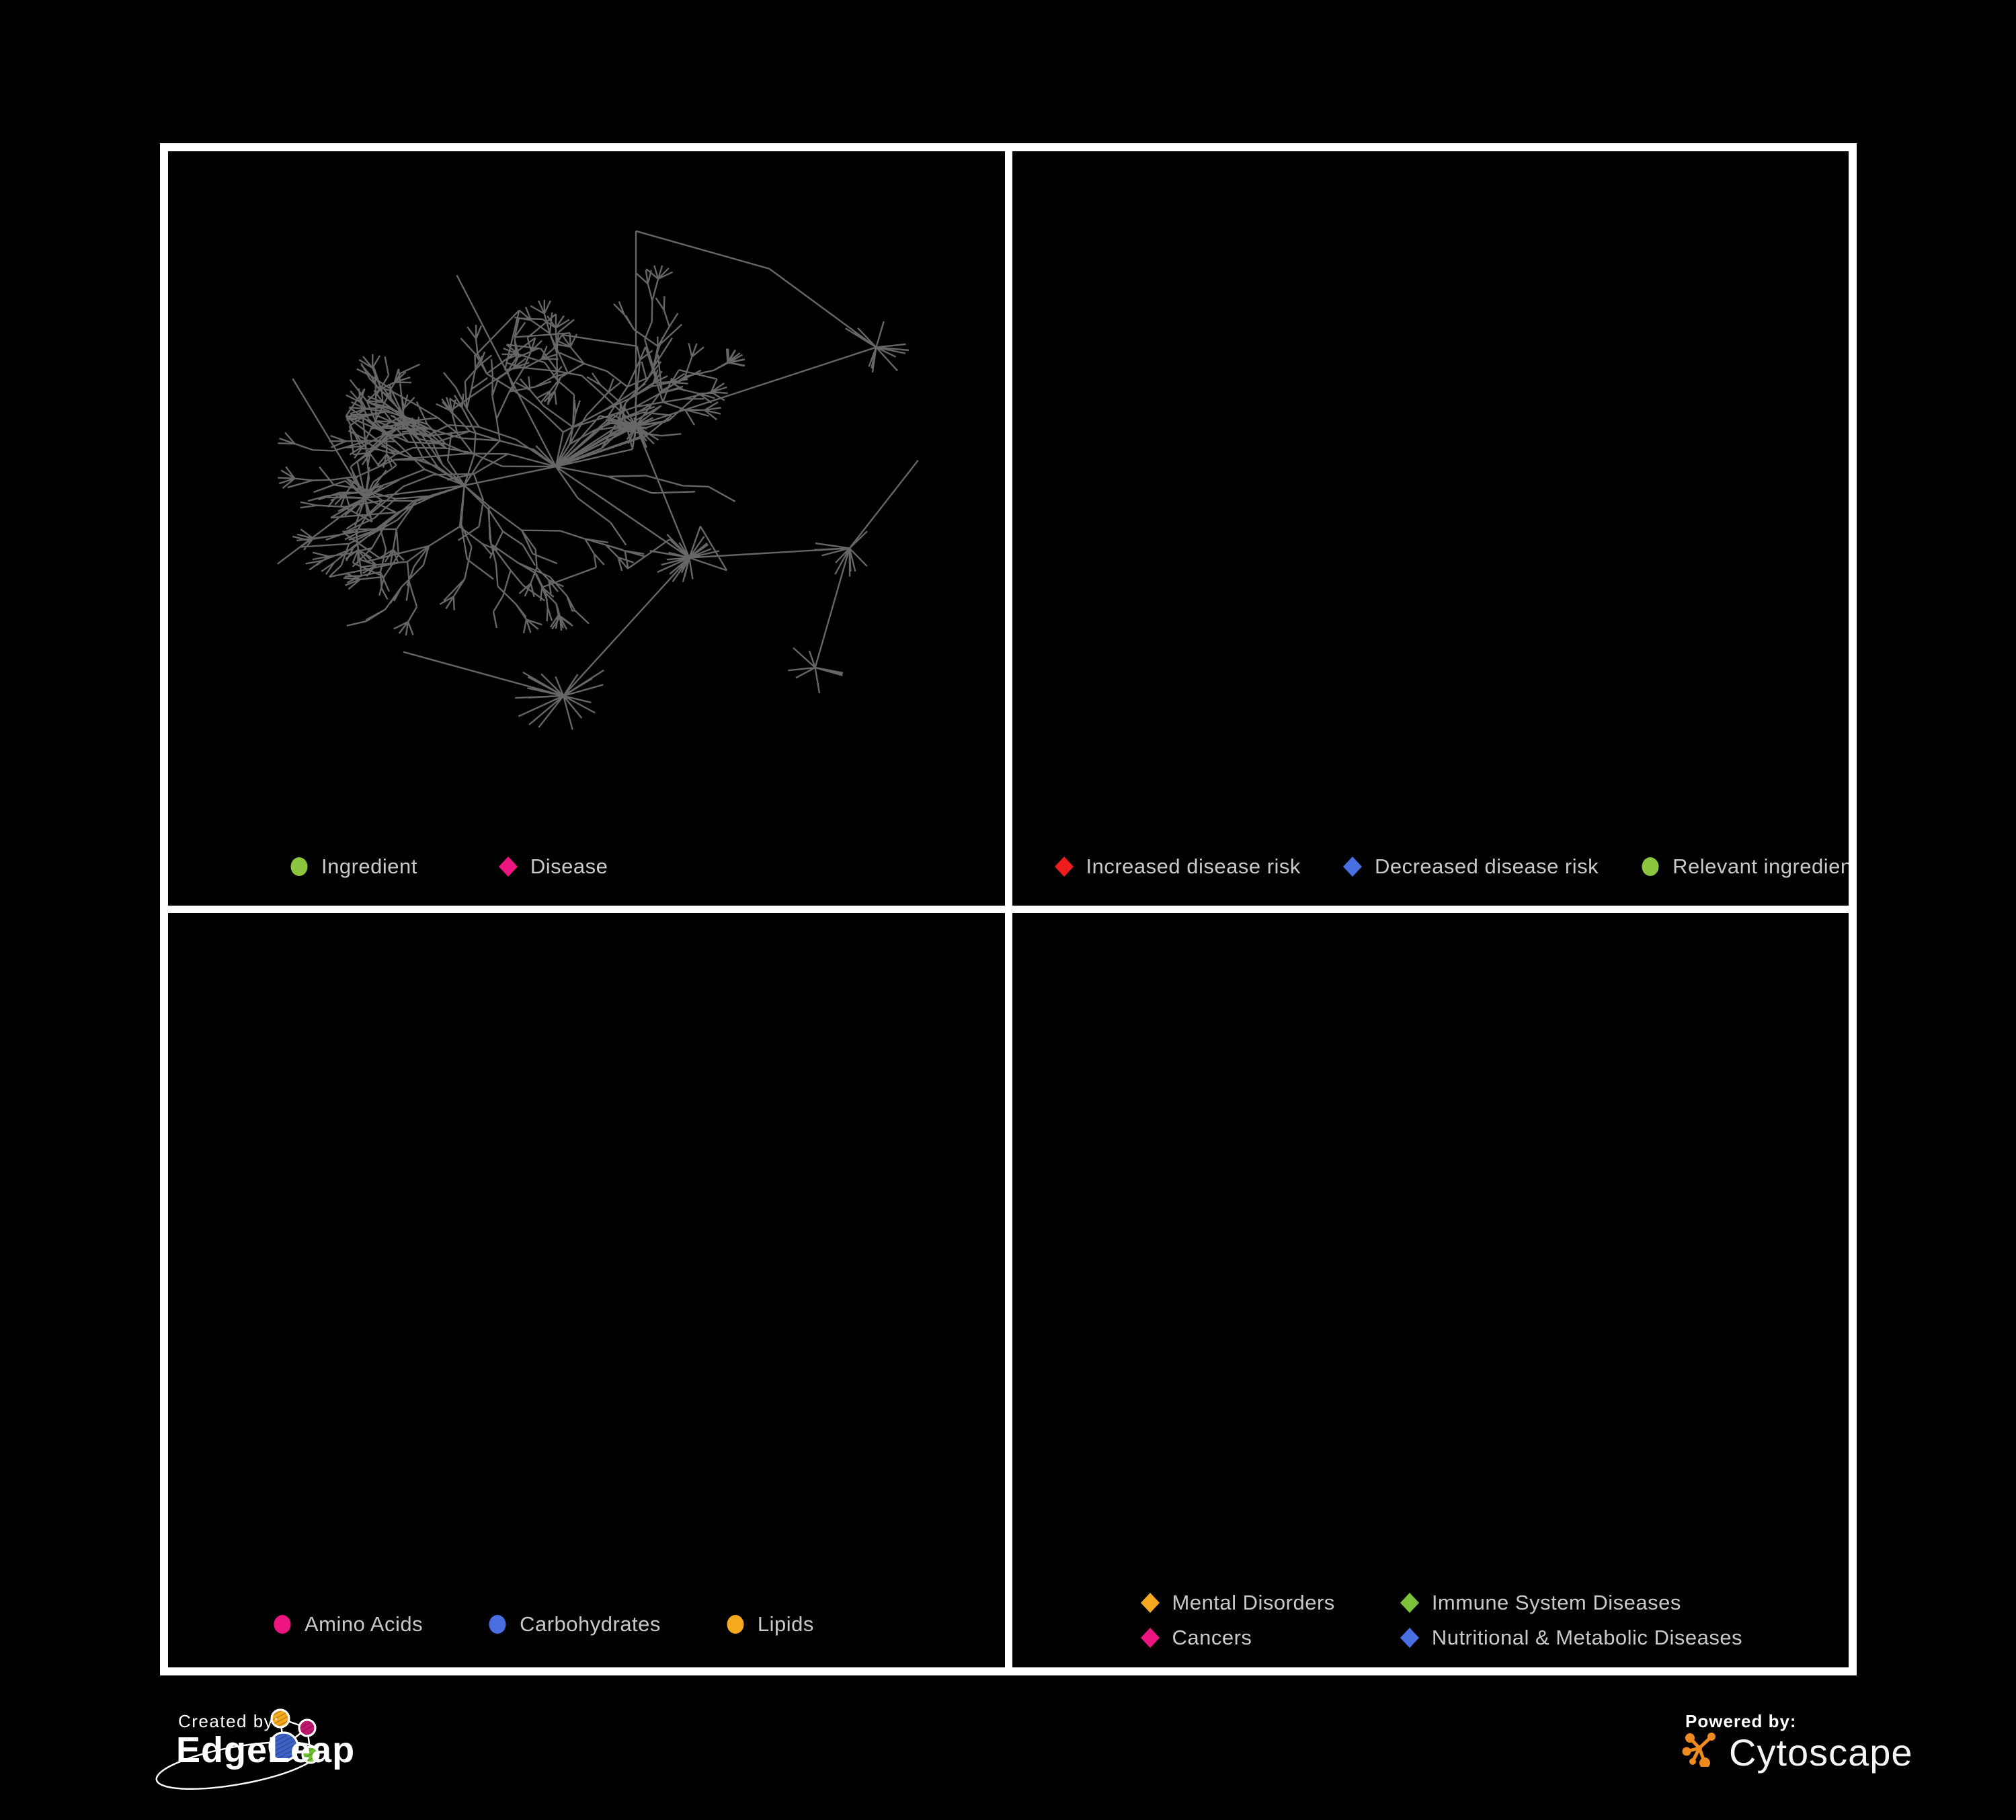 Image resolution: width=2016 pixels, height=1820 pixels. I want to click on legend-item: Amino Acids, so click(347, 1624).